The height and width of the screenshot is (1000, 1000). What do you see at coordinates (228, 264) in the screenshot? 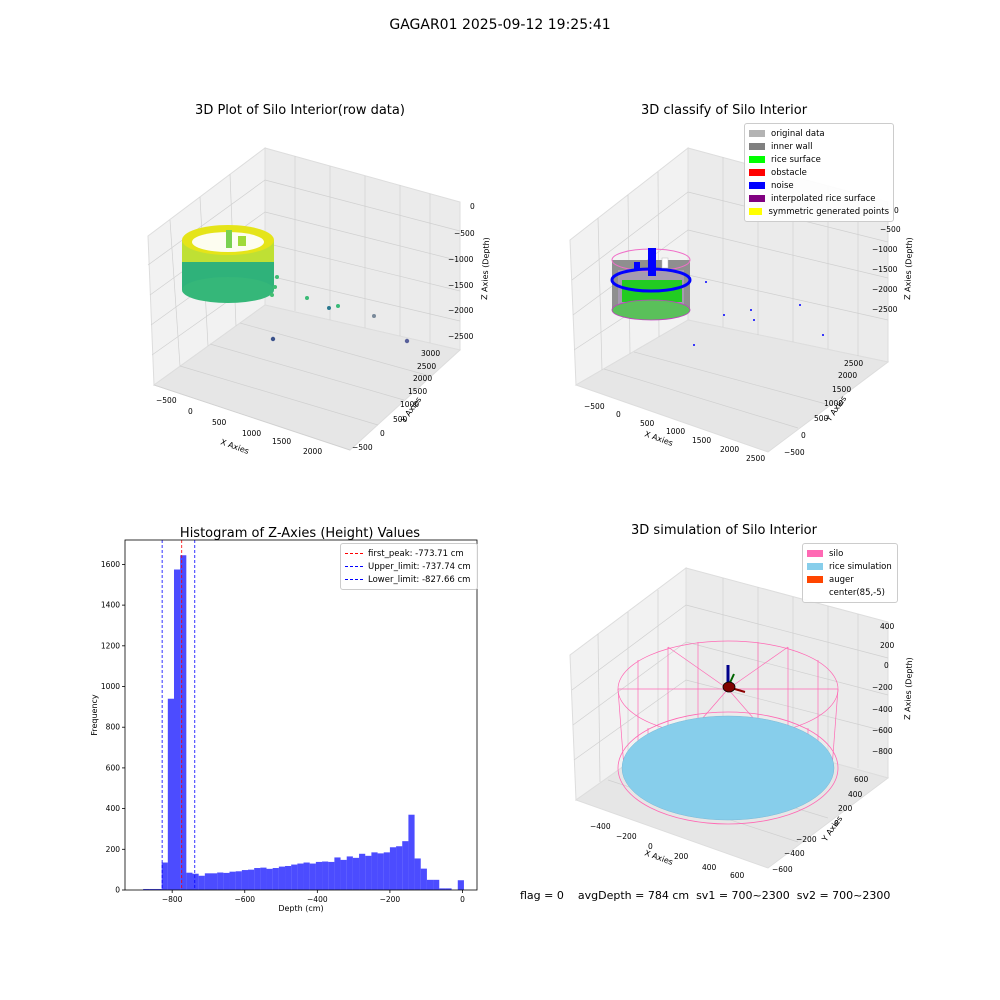
I see `raw-point-cloud` at bounding box center [228, 264].